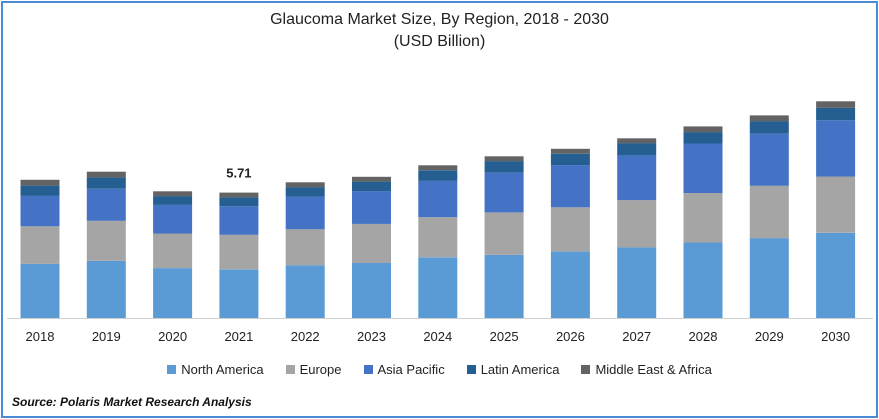 Image resolution: width=879 pixels, height=419 pixels. I want to click on bar-2020-north-america, so click(173, 293).